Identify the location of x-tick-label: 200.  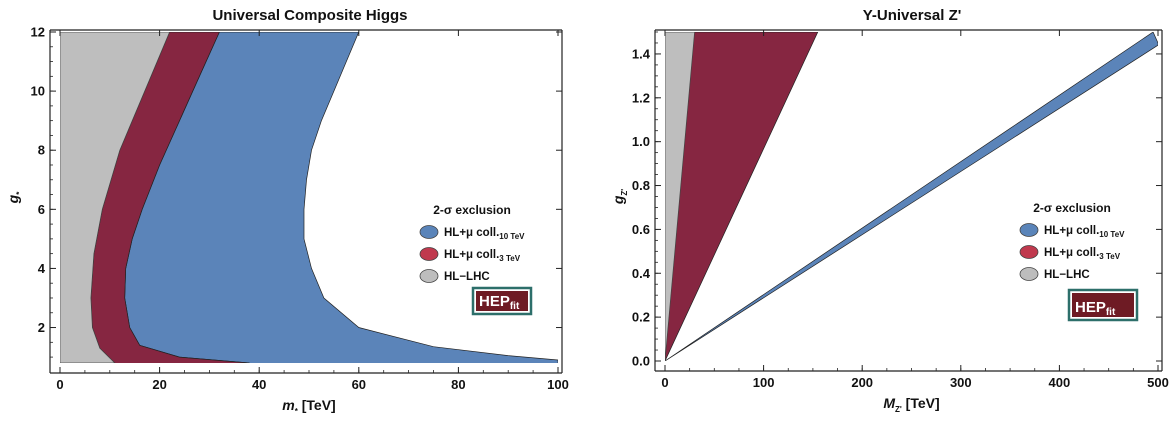
(862, 382).